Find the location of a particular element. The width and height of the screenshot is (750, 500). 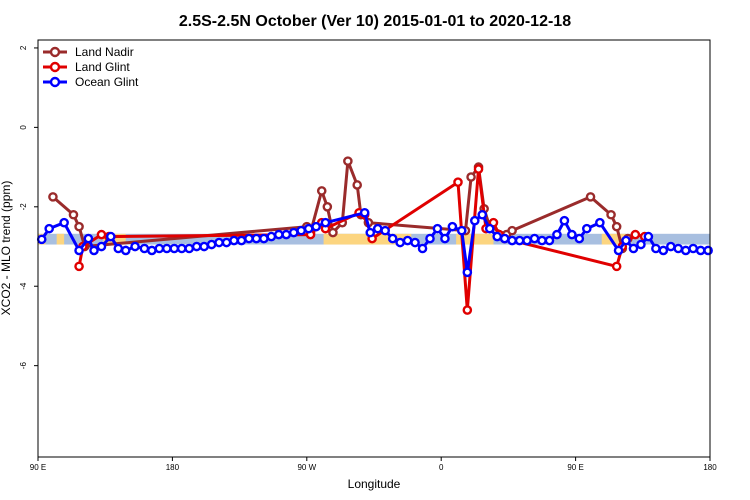

legend-item-land-nadir: Land Nadir is located at coordinates (88, 52).